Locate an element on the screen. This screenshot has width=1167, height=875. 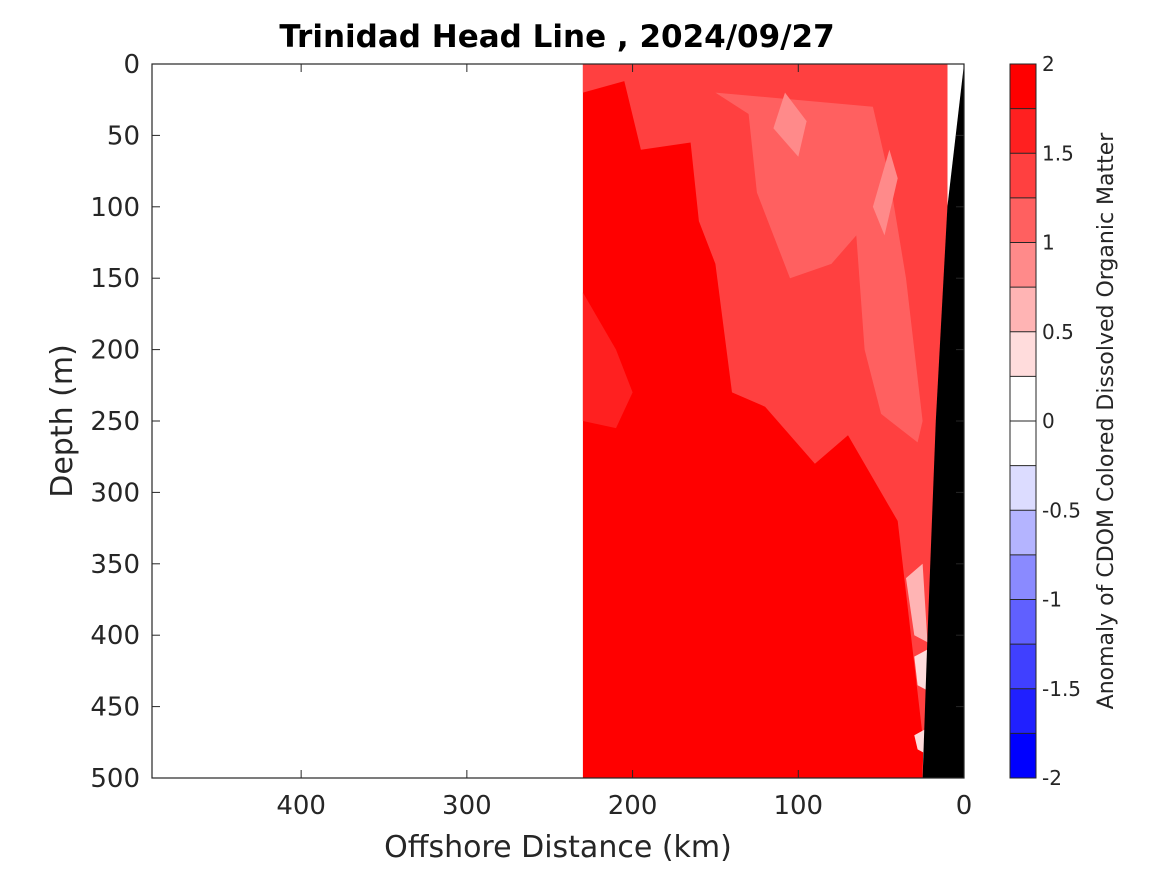
colorbar-tick-label: -1 is located at coordinates (1052, 600).